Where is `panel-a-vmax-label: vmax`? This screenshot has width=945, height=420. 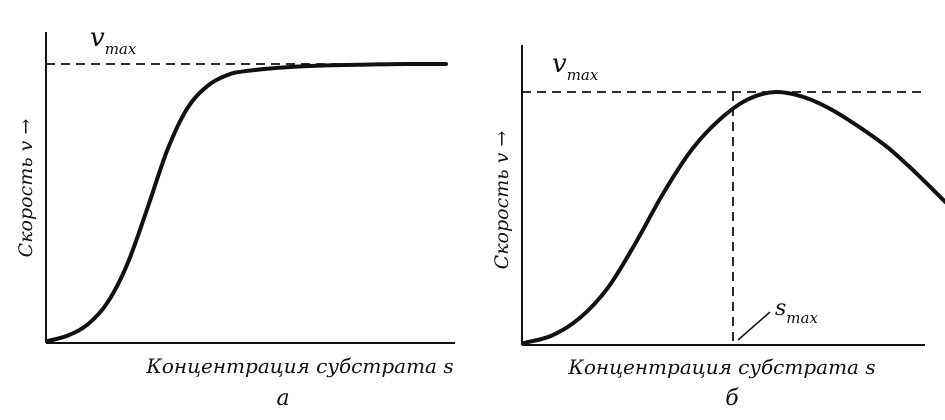 panel-a-vmax-label: vmax is located at coordinates (113, 40).